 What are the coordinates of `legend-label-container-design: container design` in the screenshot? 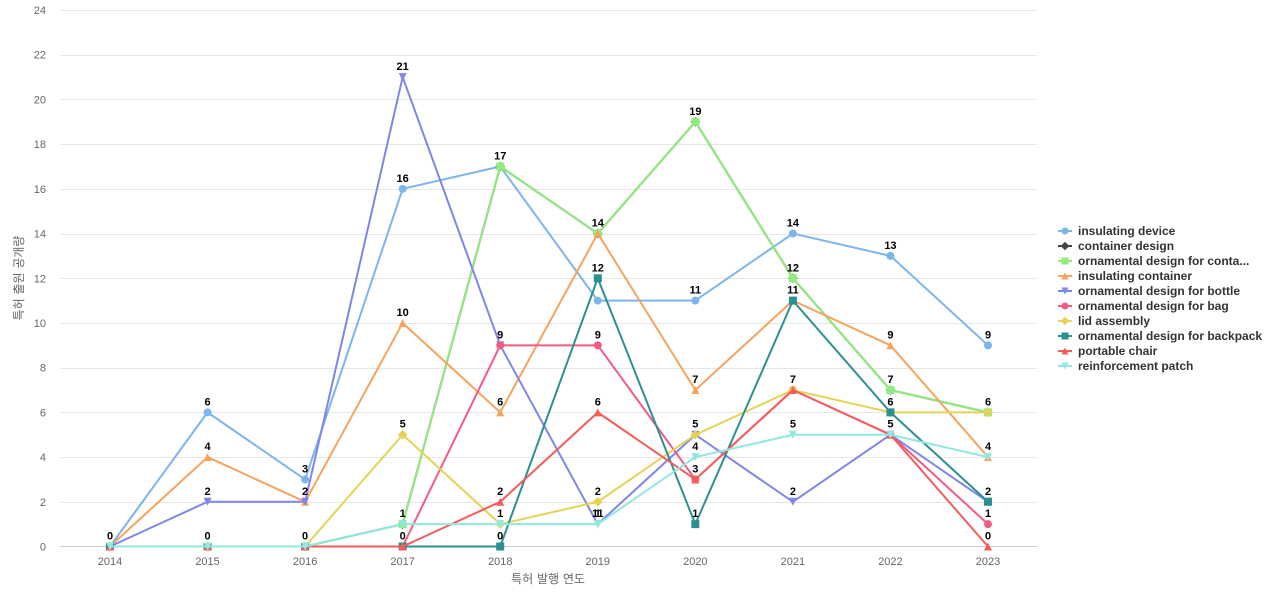 It's located at (1126, 246).